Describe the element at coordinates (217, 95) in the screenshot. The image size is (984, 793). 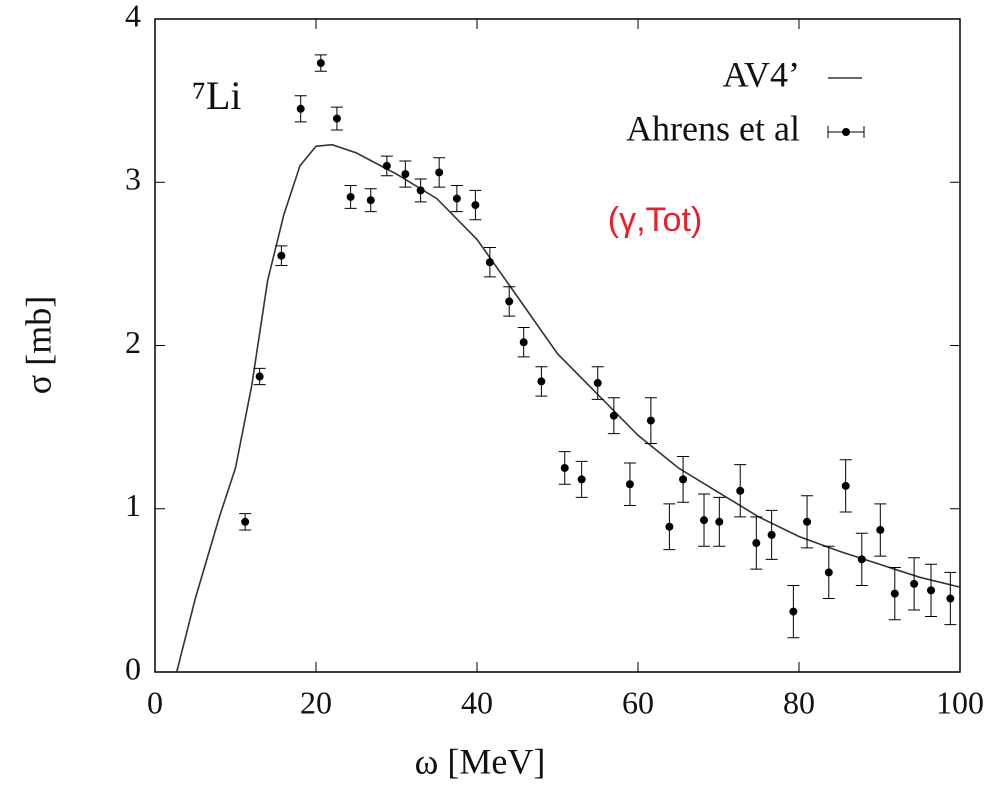
I see `isotope-annotation: ⁷Li` at that location.